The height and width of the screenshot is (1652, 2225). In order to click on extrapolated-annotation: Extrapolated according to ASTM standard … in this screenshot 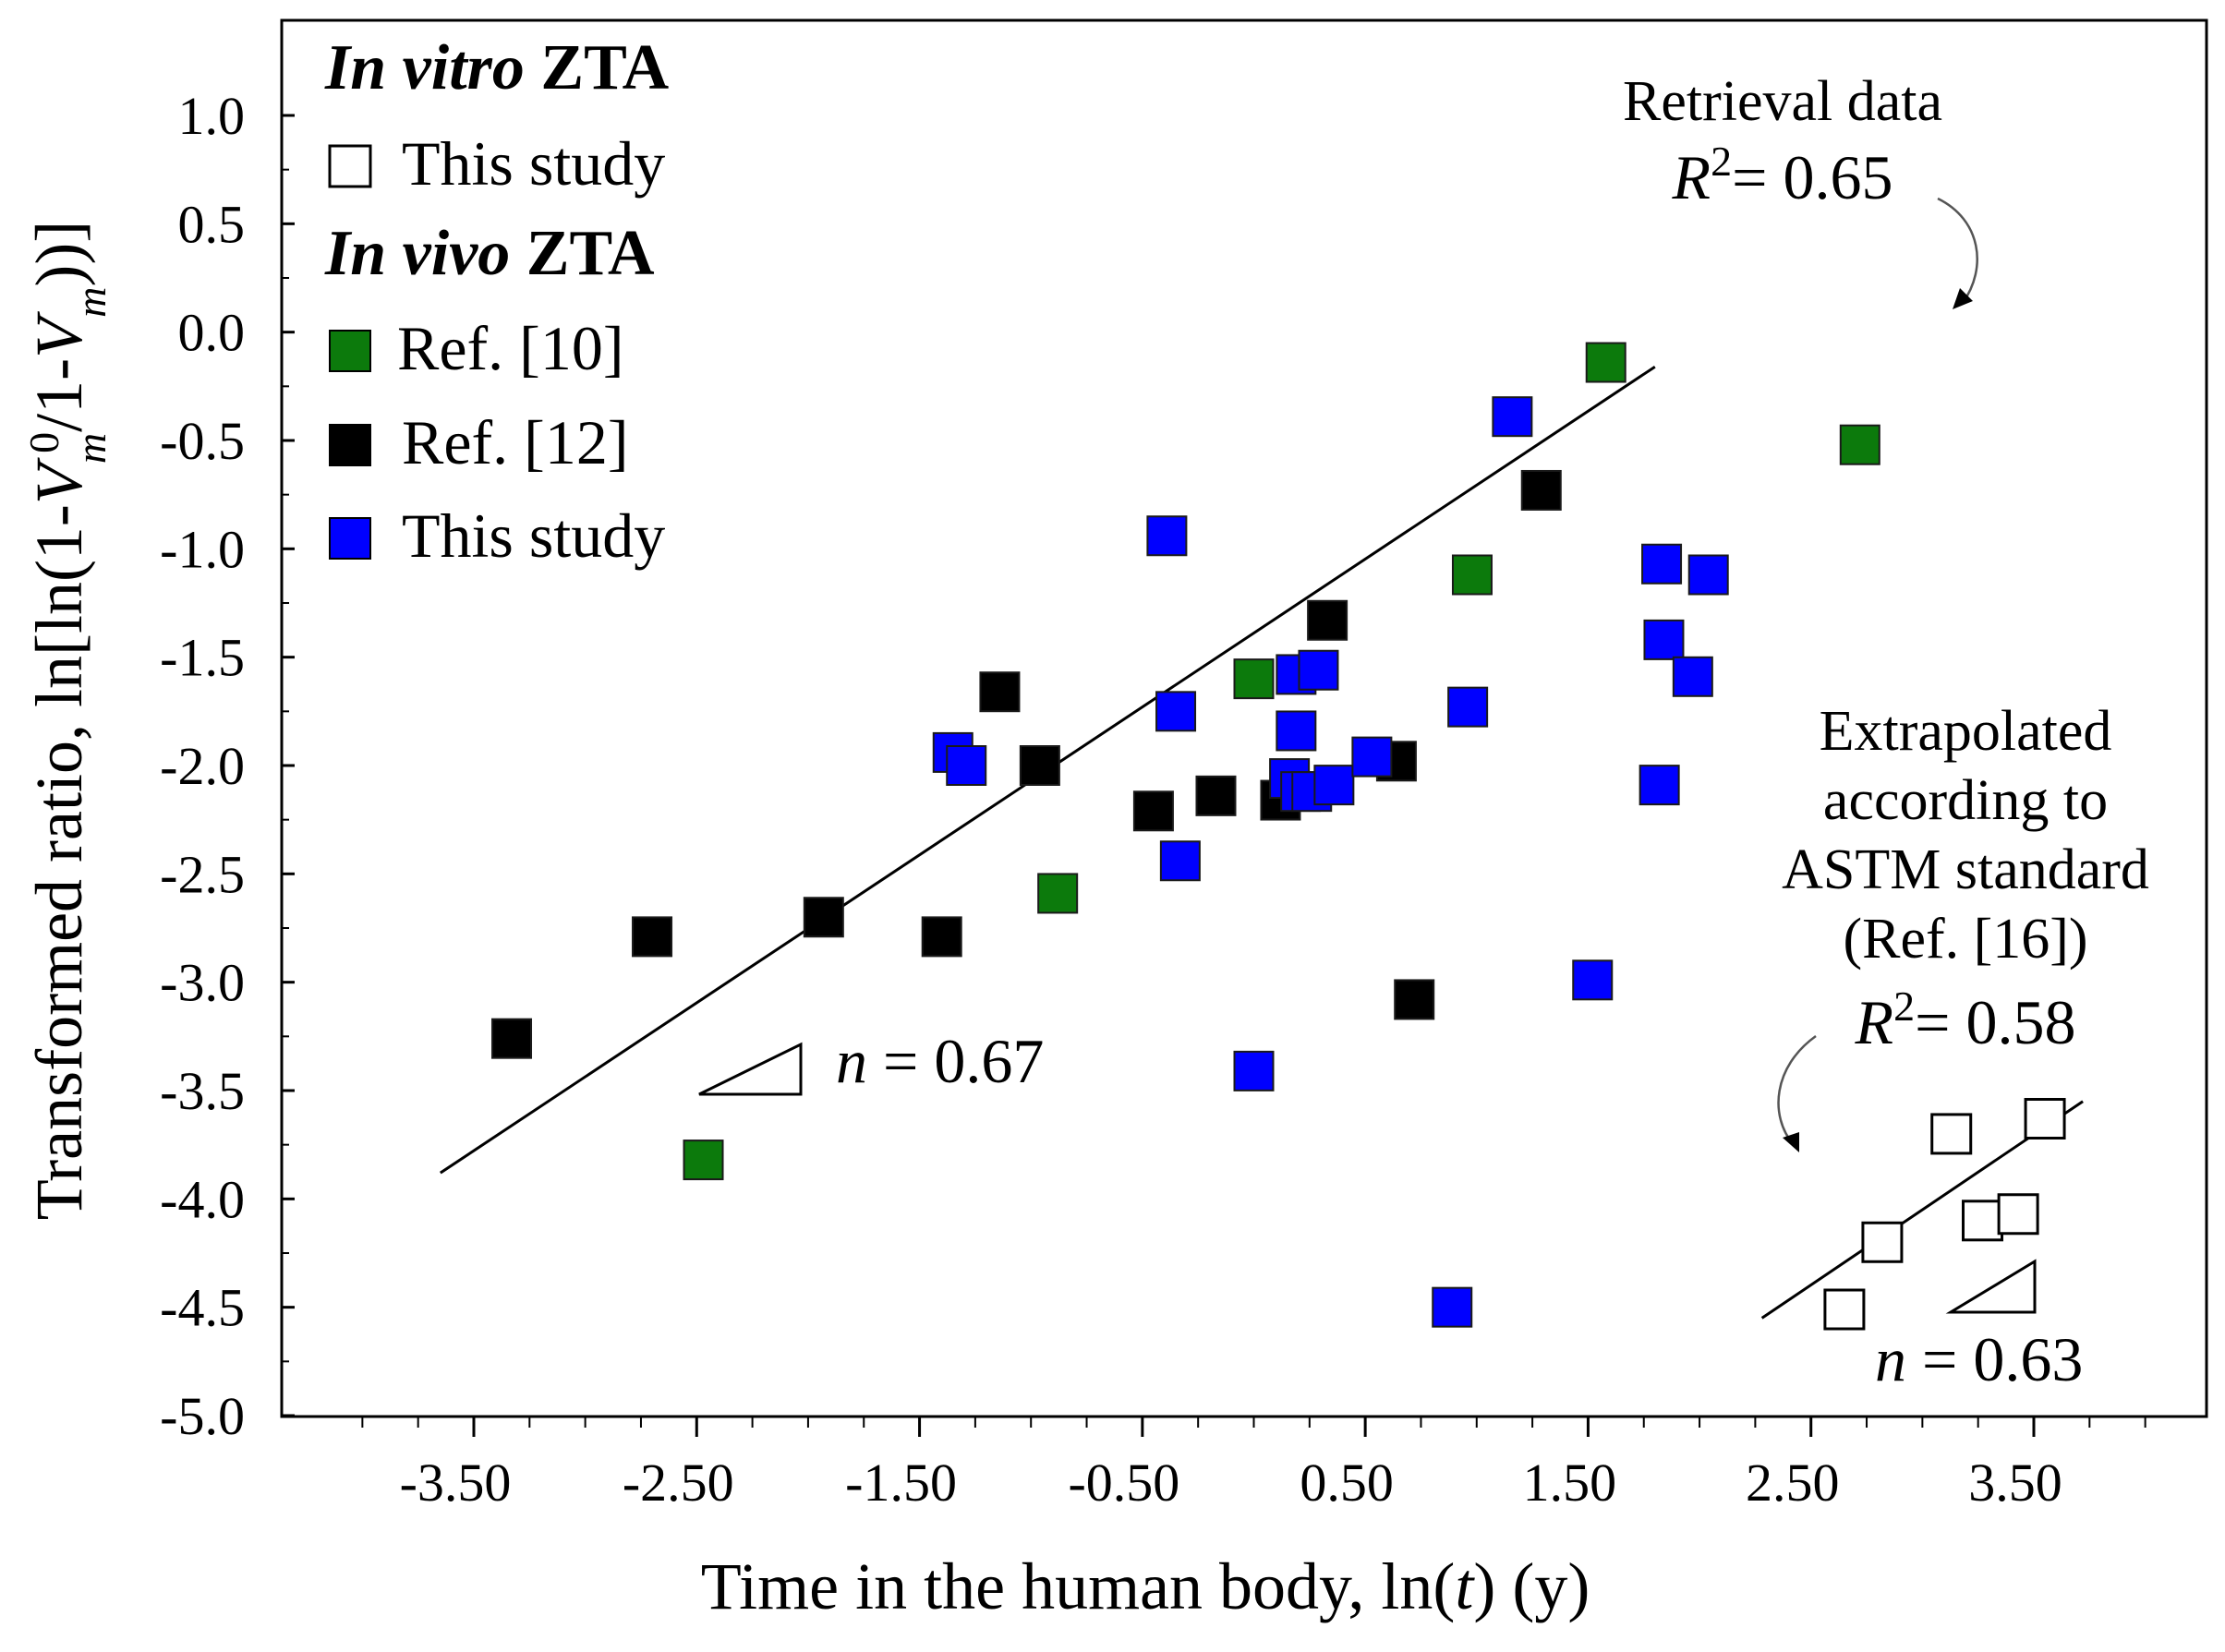, I will do `click(1963, 926)`.